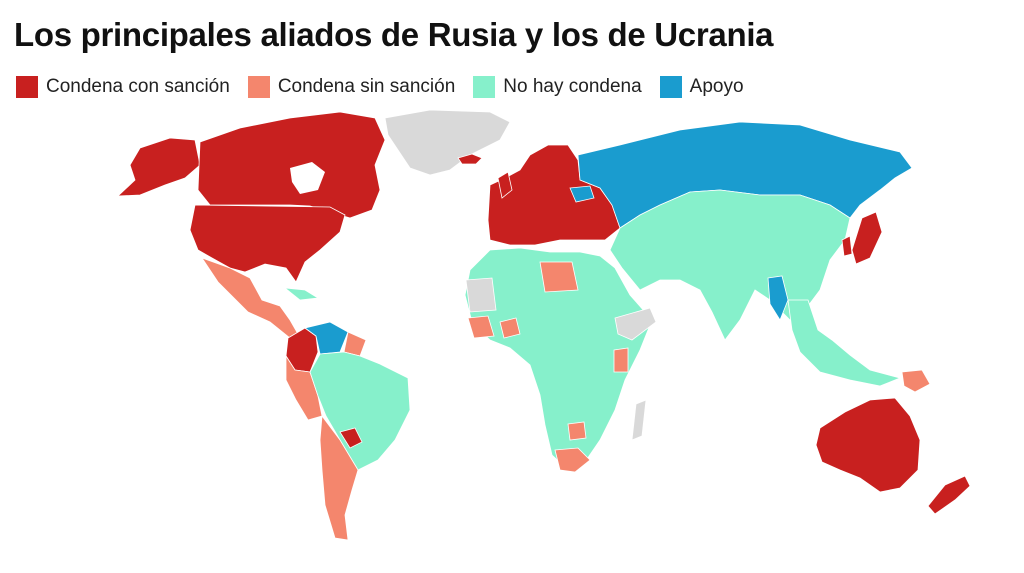  What do you see at coordinates (635, 324) in the screenshot?
I see `region-horn-no-data` at bounding box center [635, 324].